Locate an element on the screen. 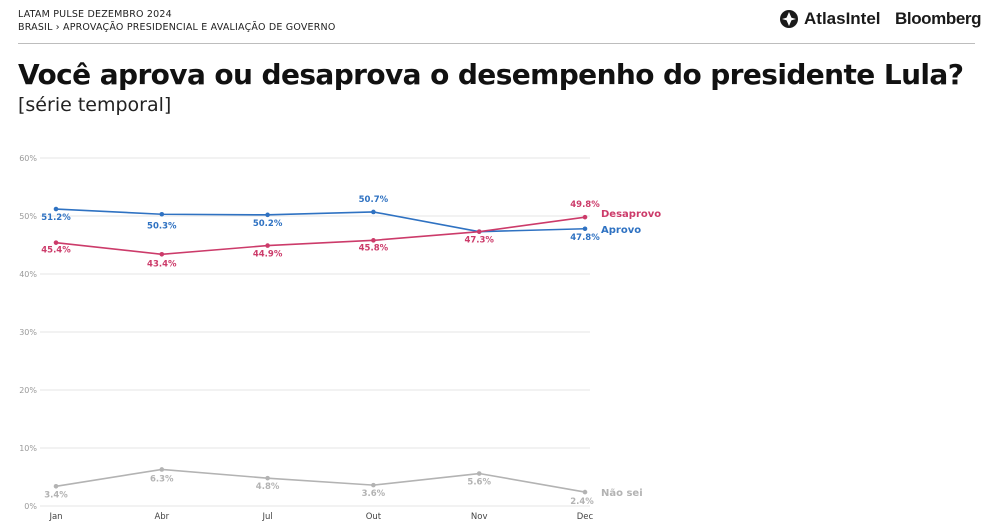  atlasintel-logo: AtlasIntel is located at coordinates (830, 19).